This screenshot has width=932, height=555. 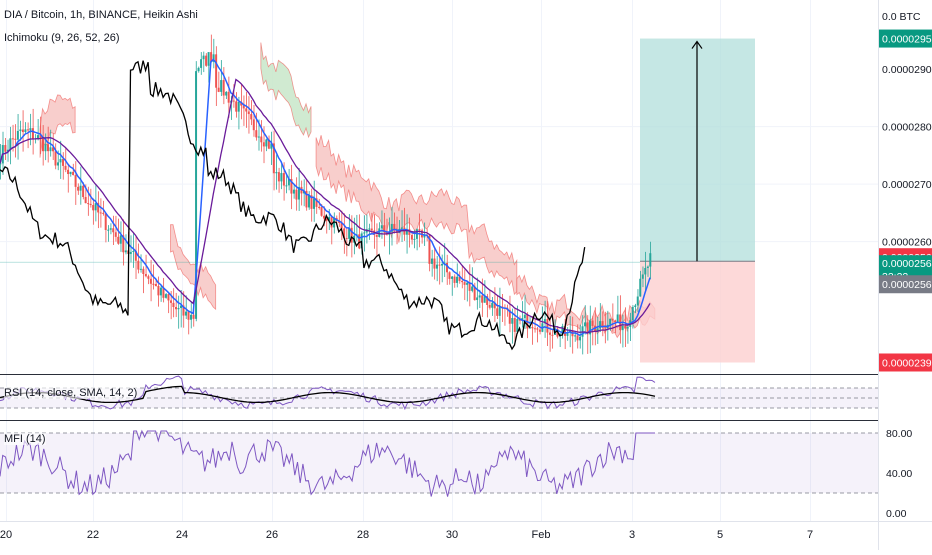 I want to click on stop-price-tag-bg, so click(x=905, y=362).